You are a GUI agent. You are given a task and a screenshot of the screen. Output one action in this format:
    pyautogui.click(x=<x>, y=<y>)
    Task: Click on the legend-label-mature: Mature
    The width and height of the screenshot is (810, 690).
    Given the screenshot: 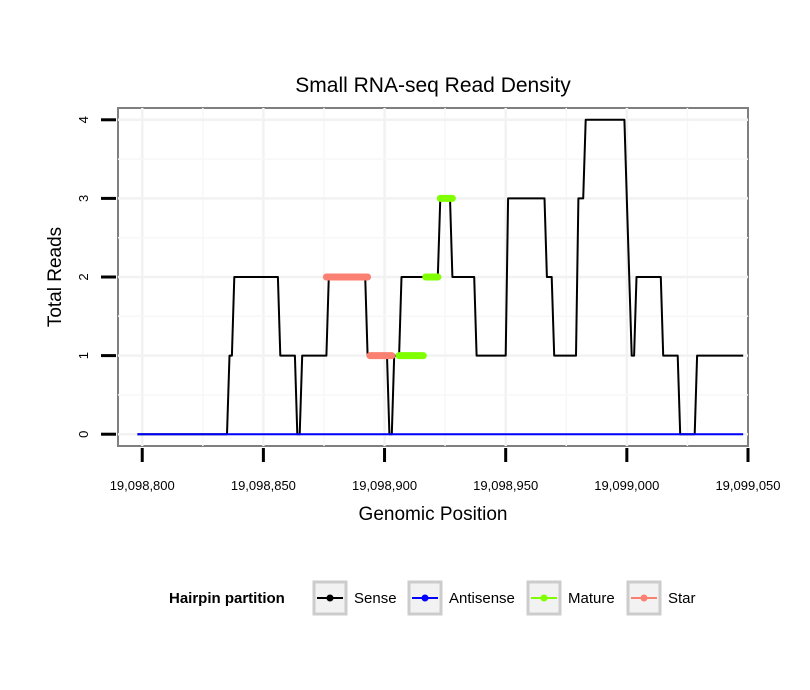 What is the action you would take?
    pyautogui.click(x=591, y=598)
    